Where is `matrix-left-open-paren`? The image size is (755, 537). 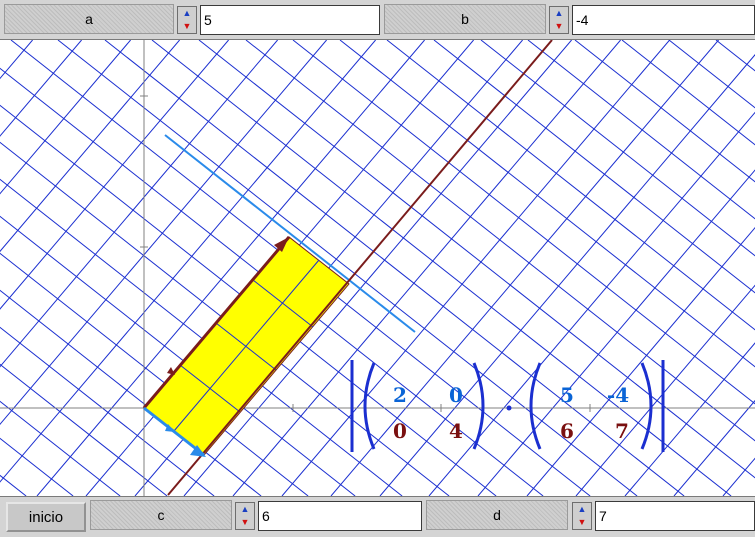 matrix-left-open-paren is located at coordinates (369, 406).